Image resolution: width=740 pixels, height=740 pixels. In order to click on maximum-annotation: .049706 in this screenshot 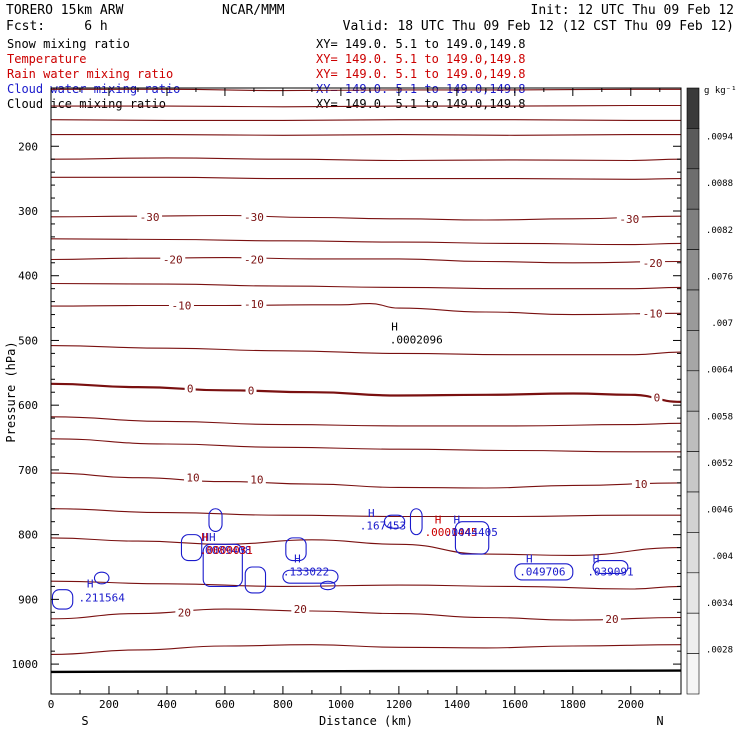, I will do `click(542, 571)`.